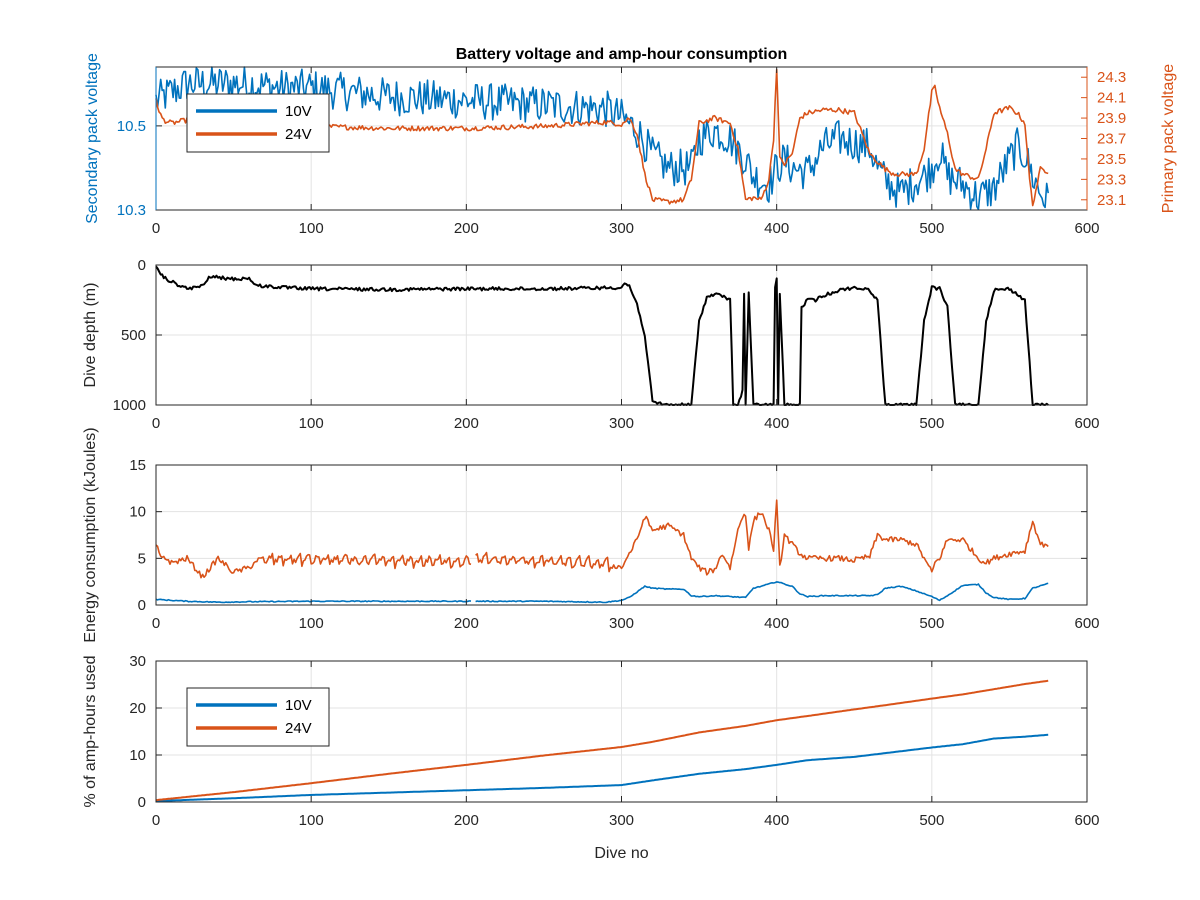 This screenshot has width=1200, height=900. What do you see at coordinates (142, 558) in the screenshot?
I see `y-tick-label: 5` at bounding box center [142, 558].